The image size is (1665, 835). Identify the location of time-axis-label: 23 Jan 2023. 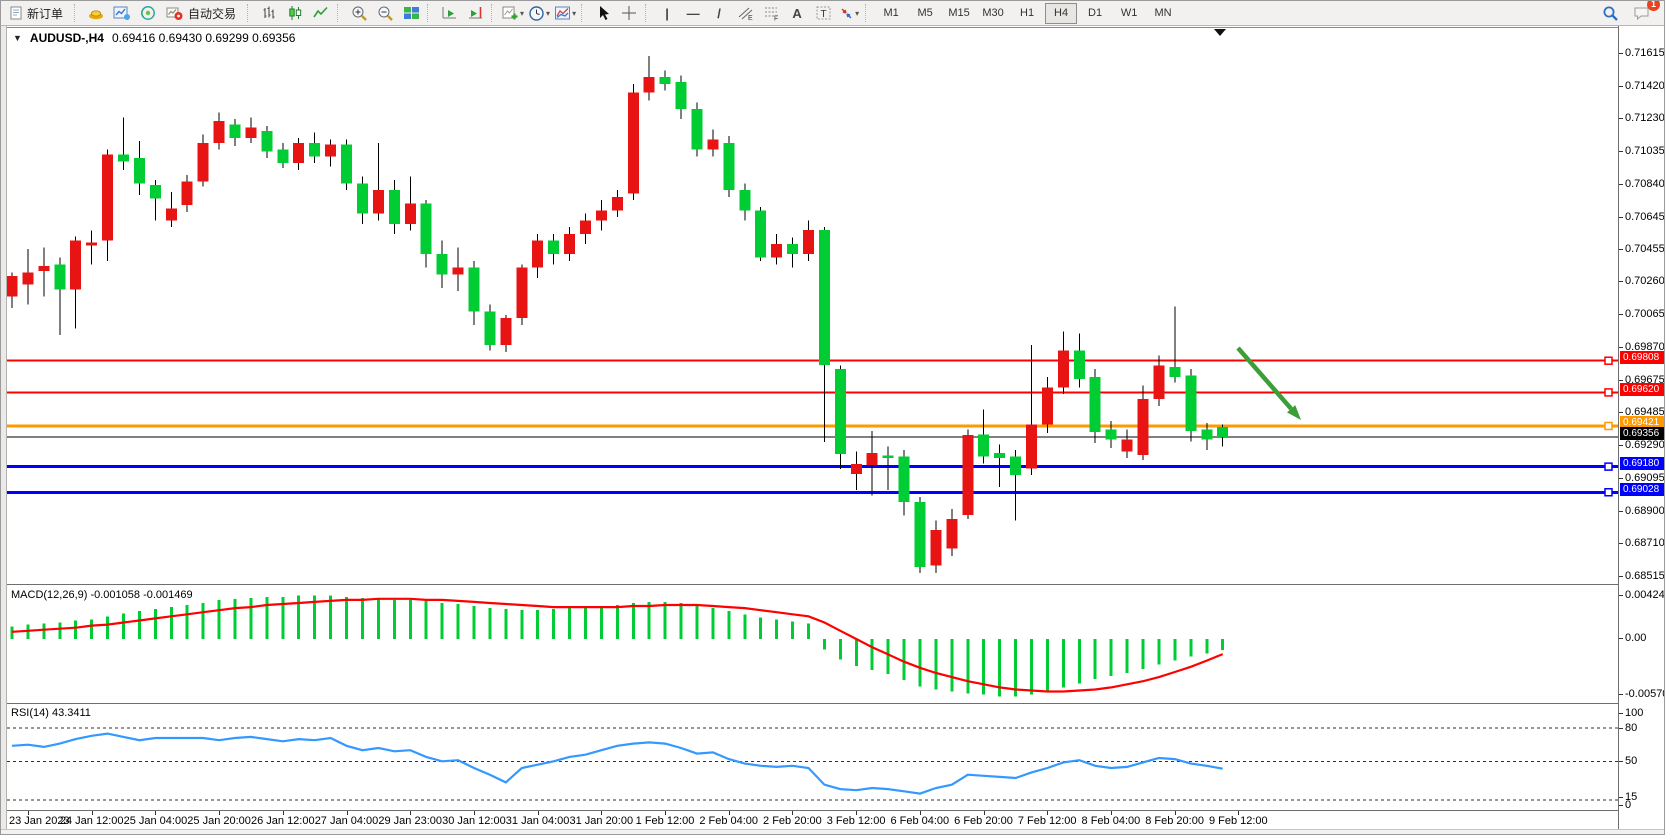
(39, 821).